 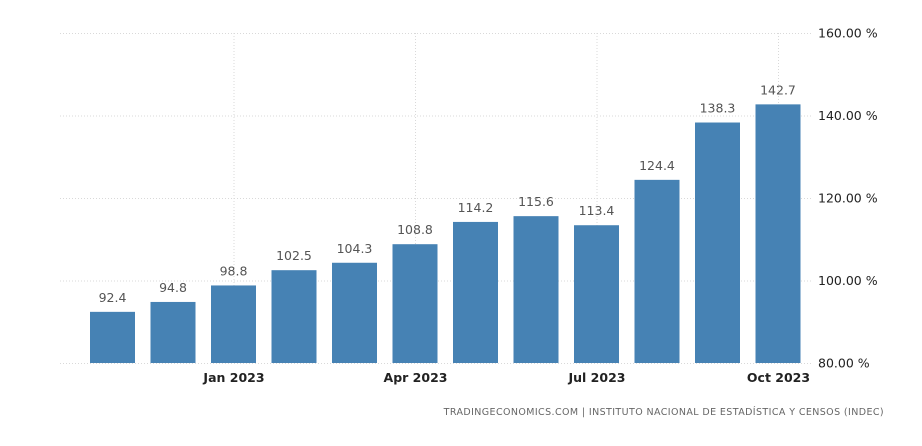 I want to click on x-tick-label: Oct 2023, so click(x=778, y=377).